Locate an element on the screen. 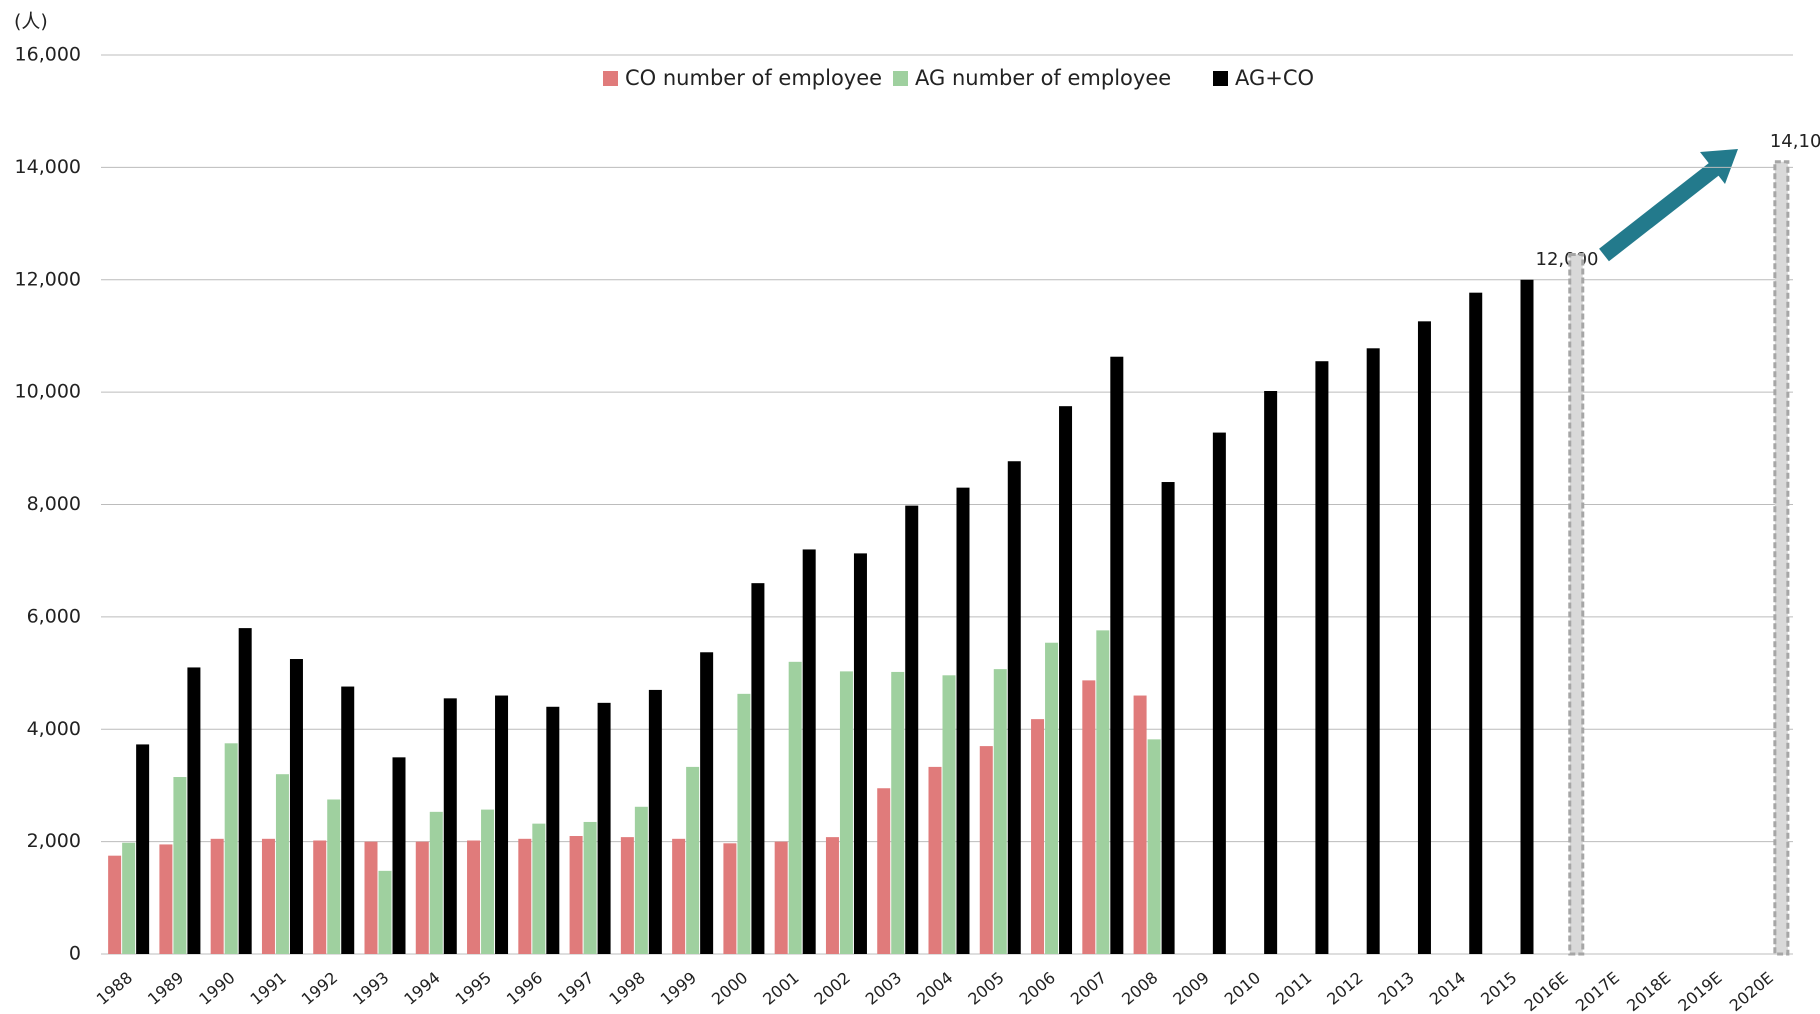  x-tick-label: 2000 is located at coordinates (729, 988).